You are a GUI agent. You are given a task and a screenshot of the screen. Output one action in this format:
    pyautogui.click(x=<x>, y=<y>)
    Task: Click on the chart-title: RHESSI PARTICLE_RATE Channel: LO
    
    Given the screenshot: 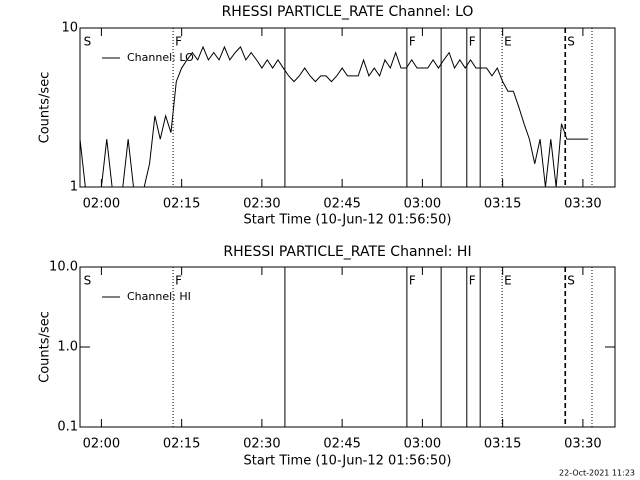 What is the action you would take?
    pyautogui.click(x=348, y=12)
    